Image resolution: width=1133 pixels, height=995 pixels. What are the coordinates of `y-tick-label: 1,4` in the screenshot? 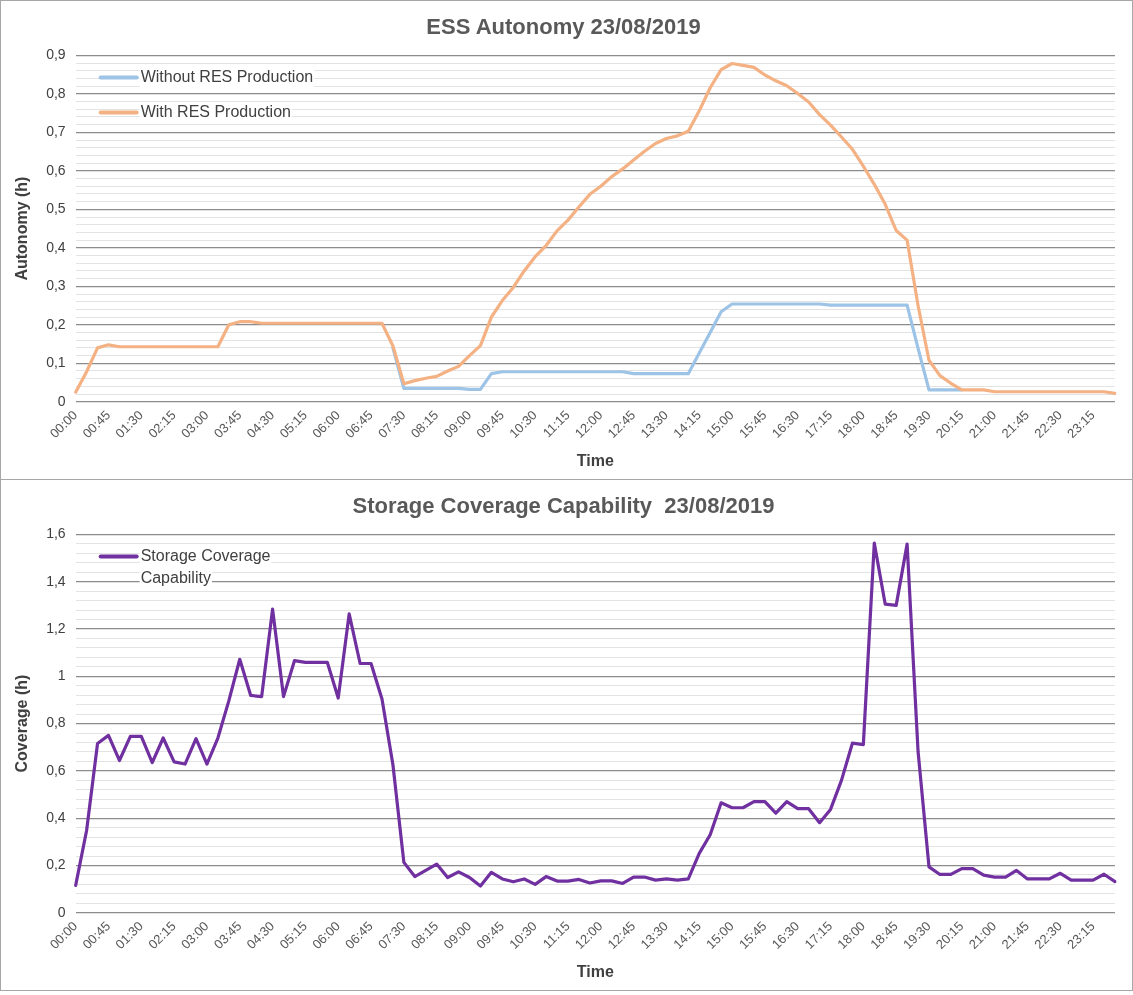 It's located at (56, 580).